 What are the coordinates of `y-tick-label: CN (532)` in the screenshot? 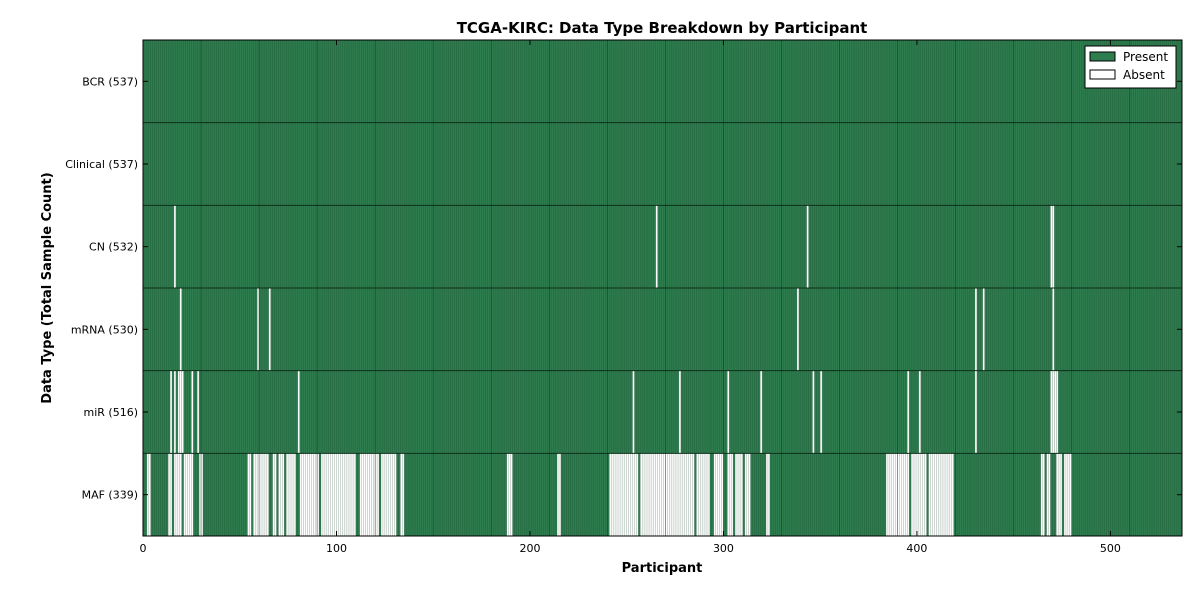 It's located at (113, 247).